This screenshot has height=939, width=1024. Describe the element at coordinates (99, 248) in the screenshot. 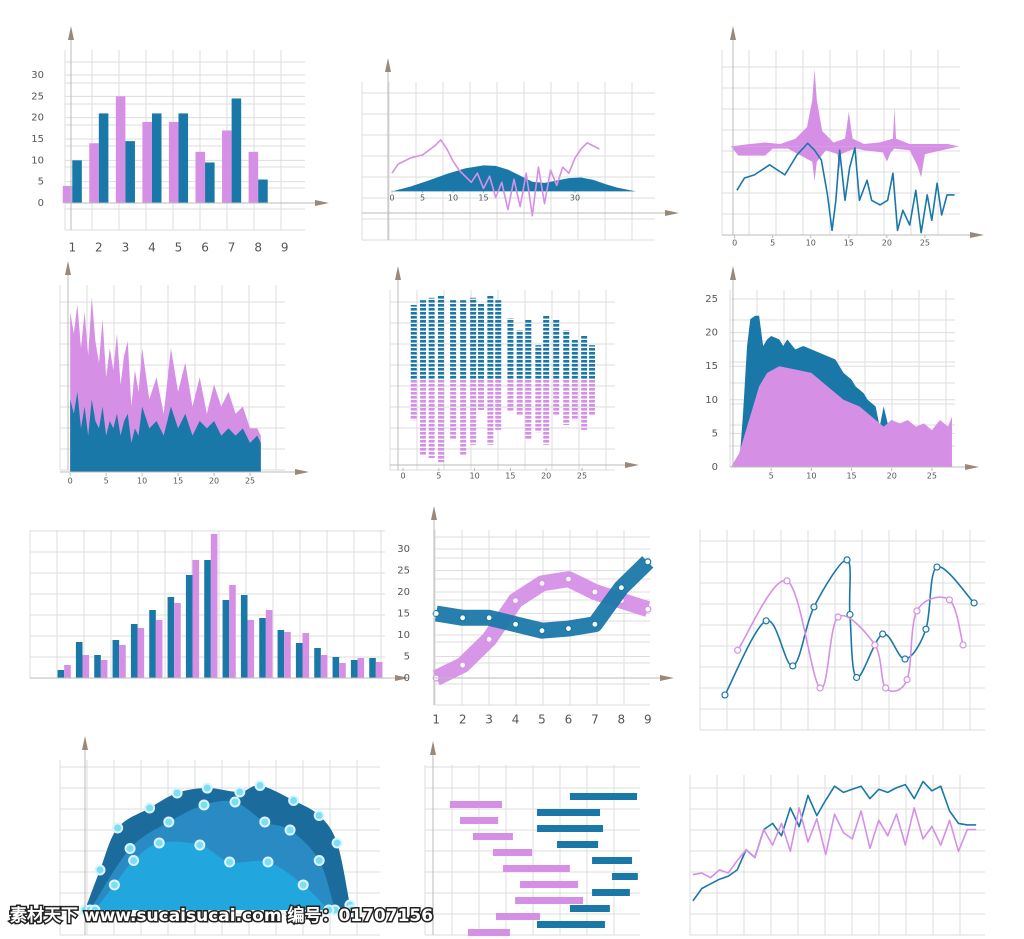

I see `x-tick-label: 2` at that location.